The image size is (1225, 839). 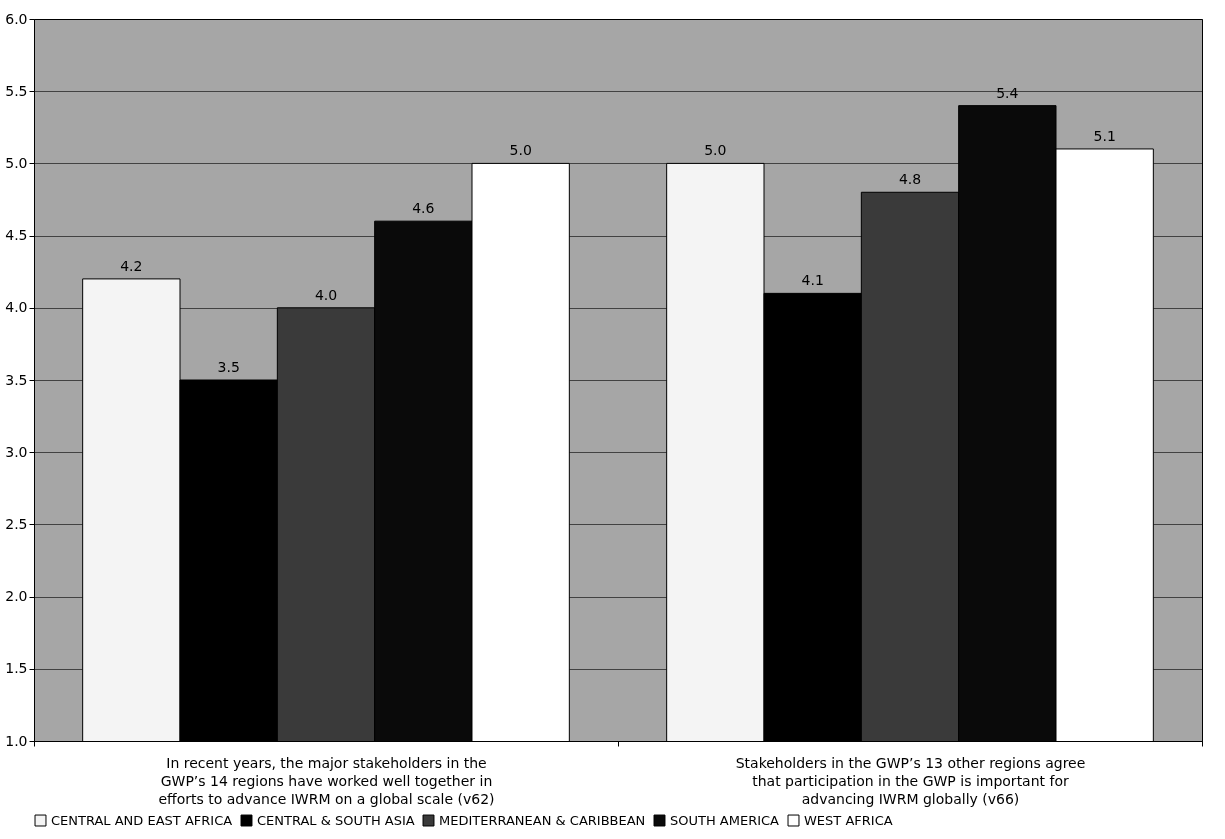 What do you see at coordinates (16, 523) in the screenshot?
I see `y-tick-label: 2.5` at bounding box center [16, 523].